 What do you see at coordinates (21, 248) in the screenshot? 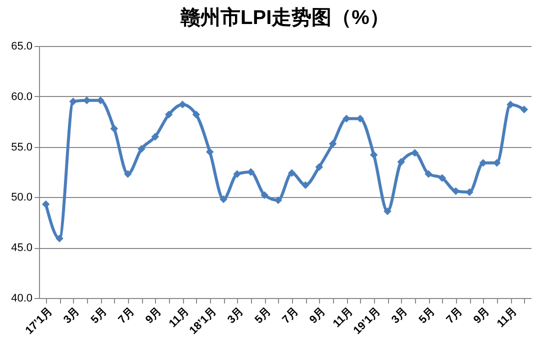
I see `y-tick-label: 45.0` at bounding box center [21, 248].